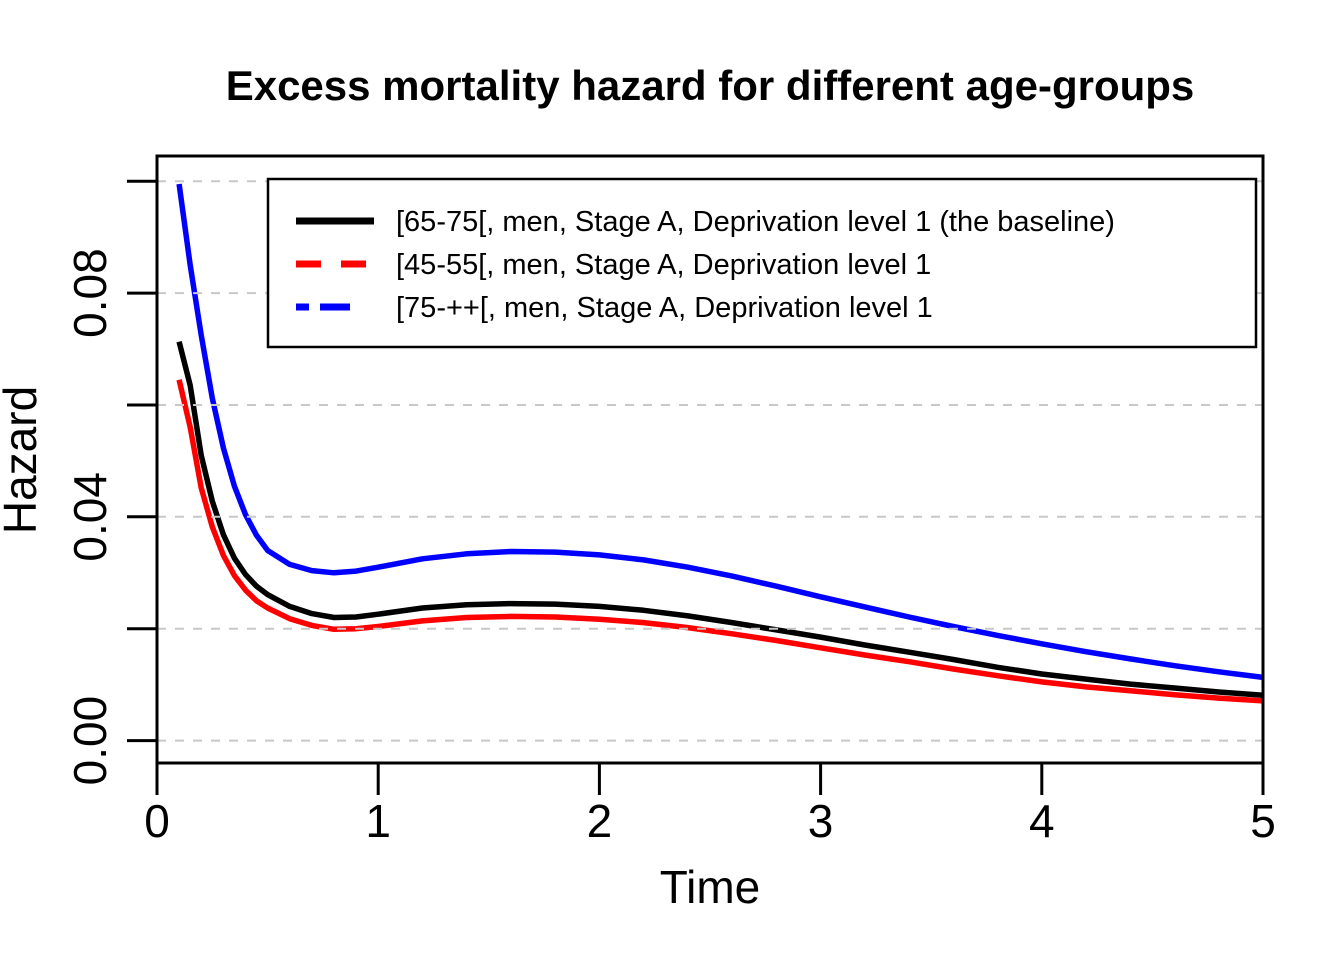 The width and height of the screenshot is (1344, 960). I want to click on y-tick-label: 0.04, so click(90, 517).